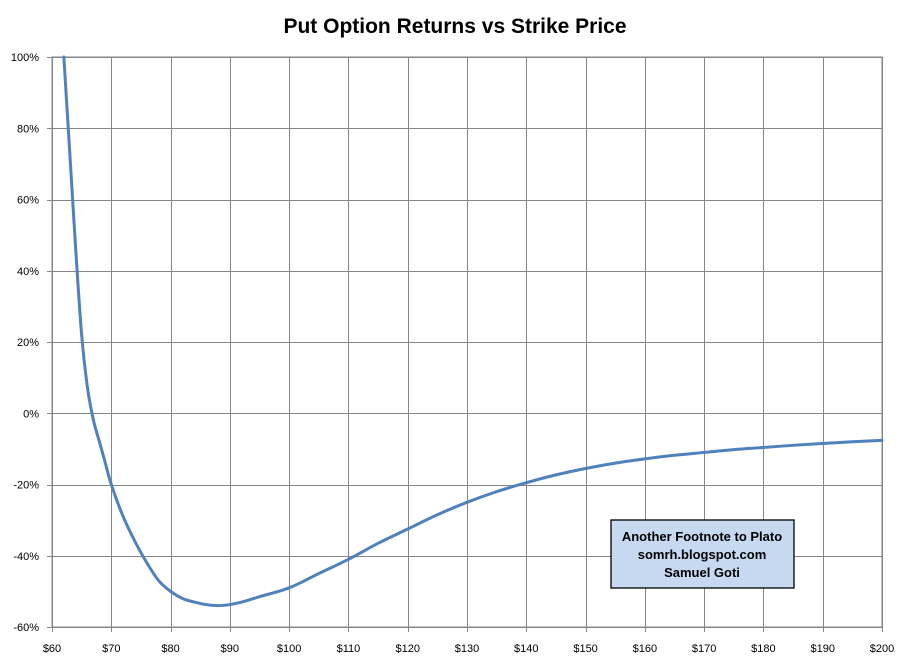 This screenshot has width=911, height=662. I want to click on x-tick-label: $100, so click(289, 649).